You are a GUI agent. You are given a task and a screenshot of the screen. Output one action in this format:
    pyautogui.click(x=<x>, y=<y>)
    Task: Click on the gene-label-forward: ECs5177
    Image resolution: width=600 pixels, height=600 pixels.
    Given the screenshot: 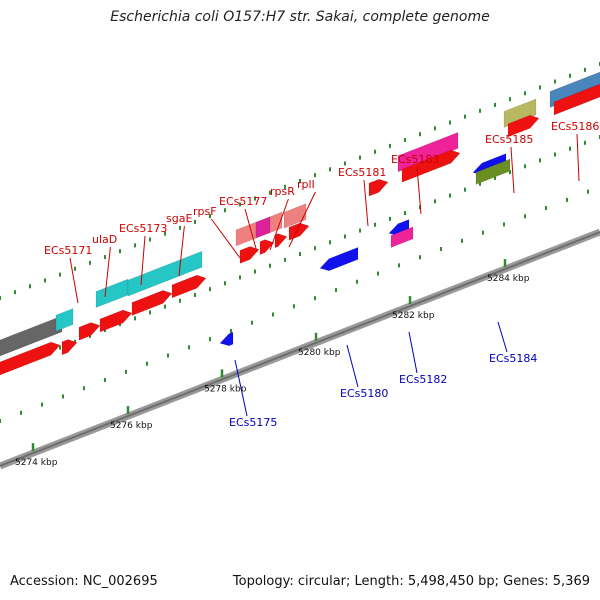 What is the action you would take?
    pyautogui.click(x=243, y=201)
    